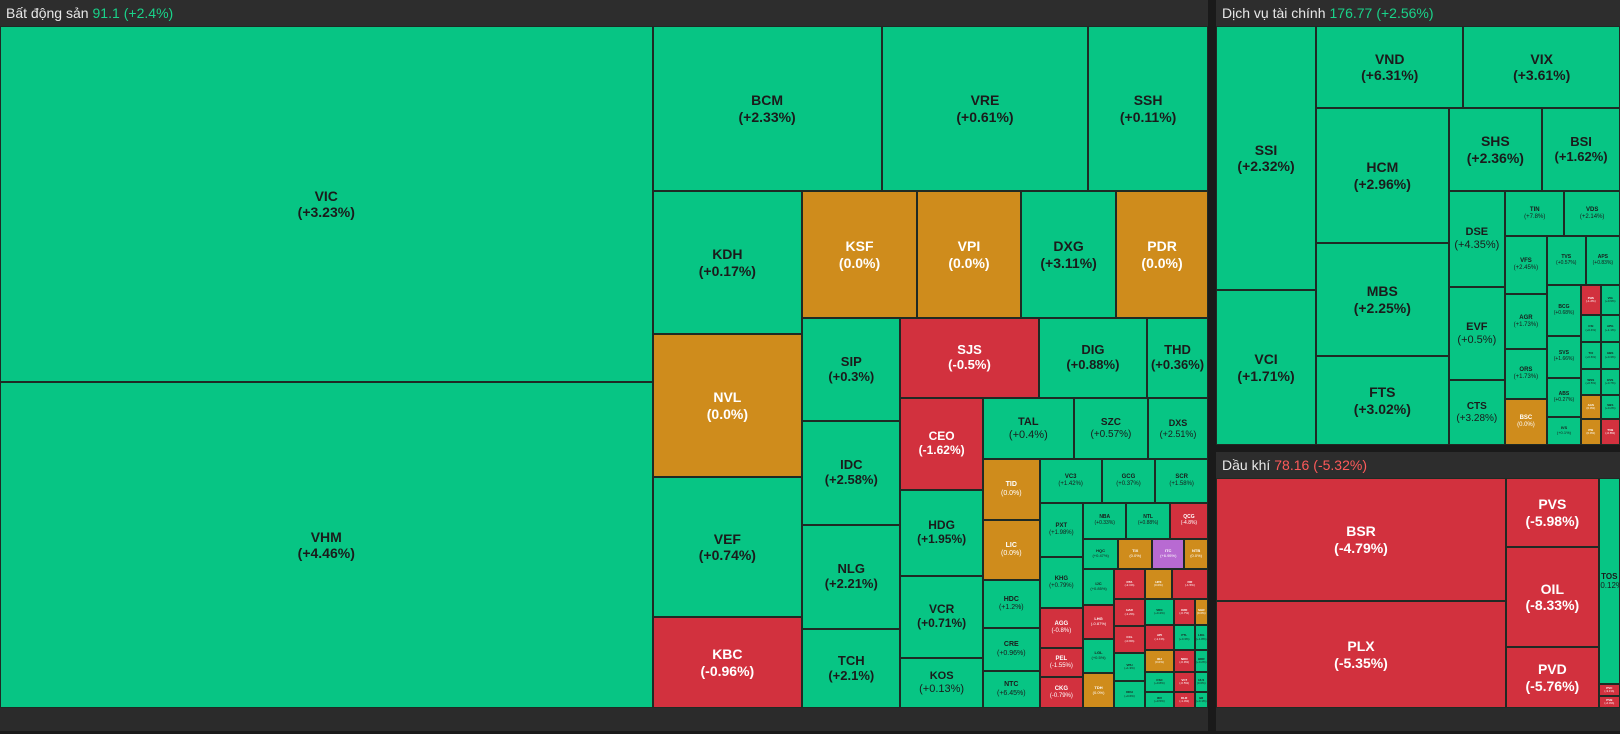  What do you see at coordinates (1201, 661) in the screenshot?
I see `stock-tile-hdr: HDR (+0.2%)` at bounding box center [1201, 661].